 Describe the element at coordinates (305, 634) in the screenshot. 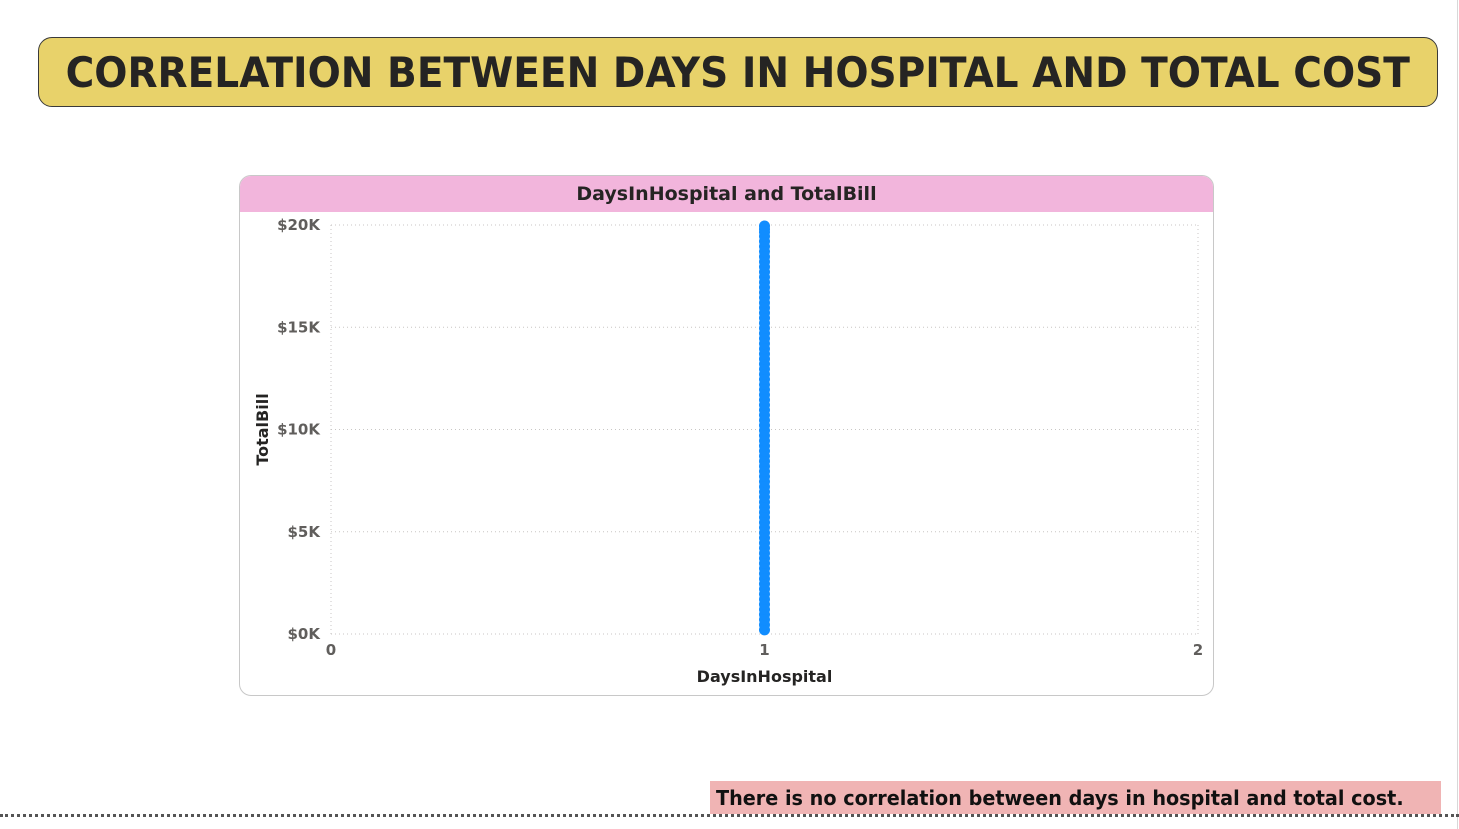

I see `y-tick-label: $0K` at that location.